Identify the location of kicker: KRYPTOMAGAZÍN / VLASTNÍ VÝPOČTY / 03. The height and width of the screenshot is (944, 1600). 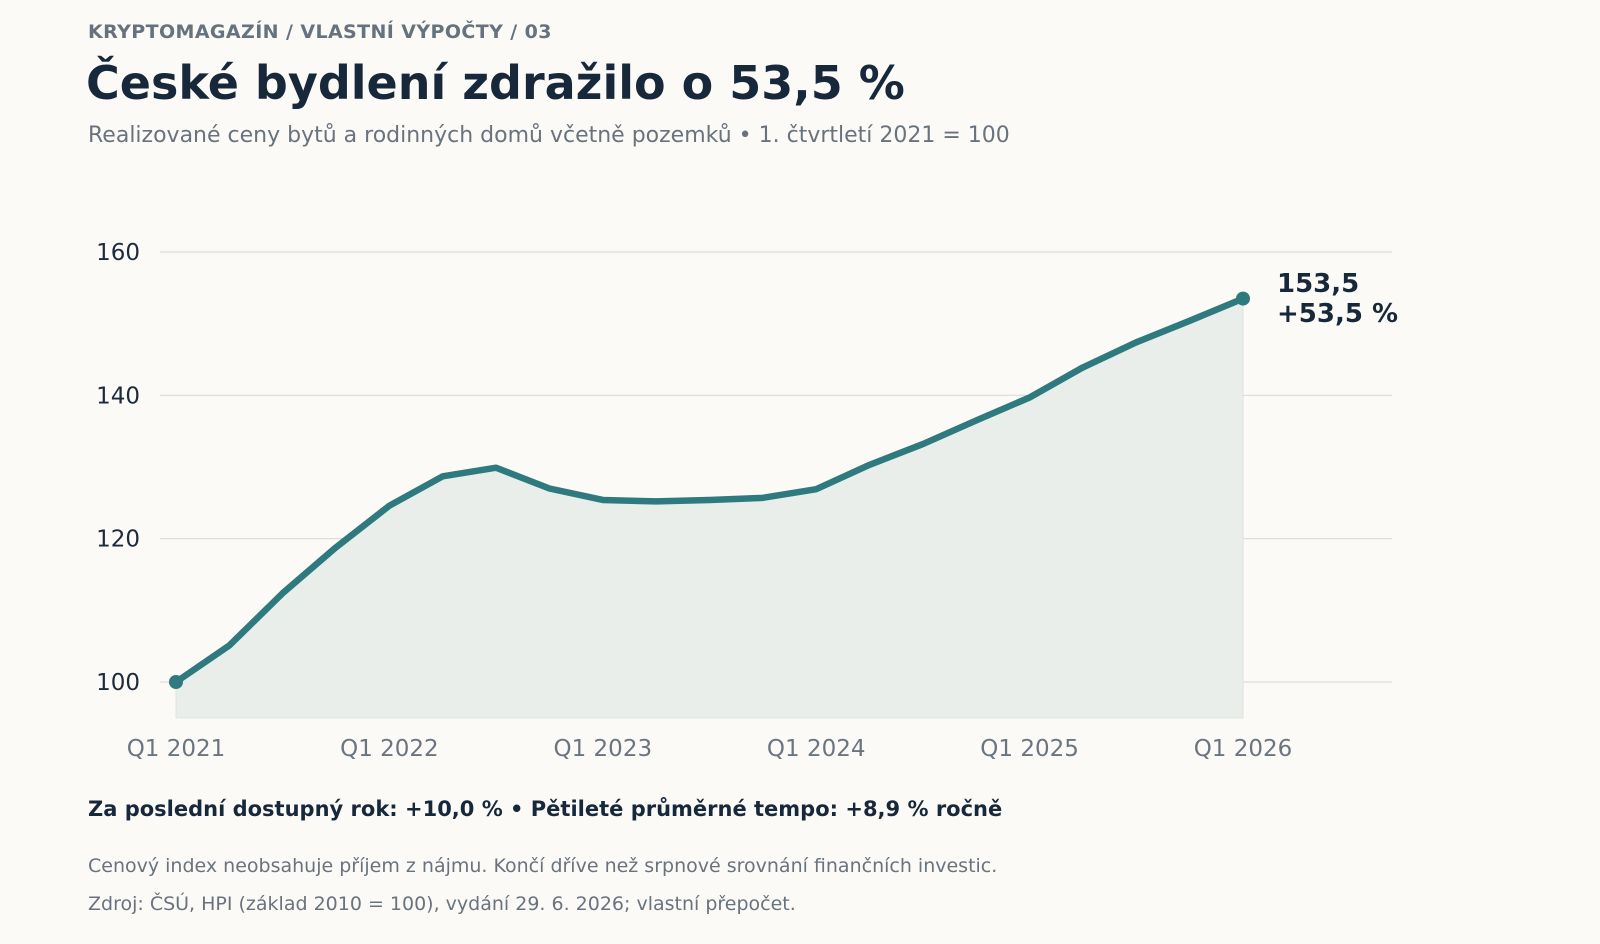
(320, 32).